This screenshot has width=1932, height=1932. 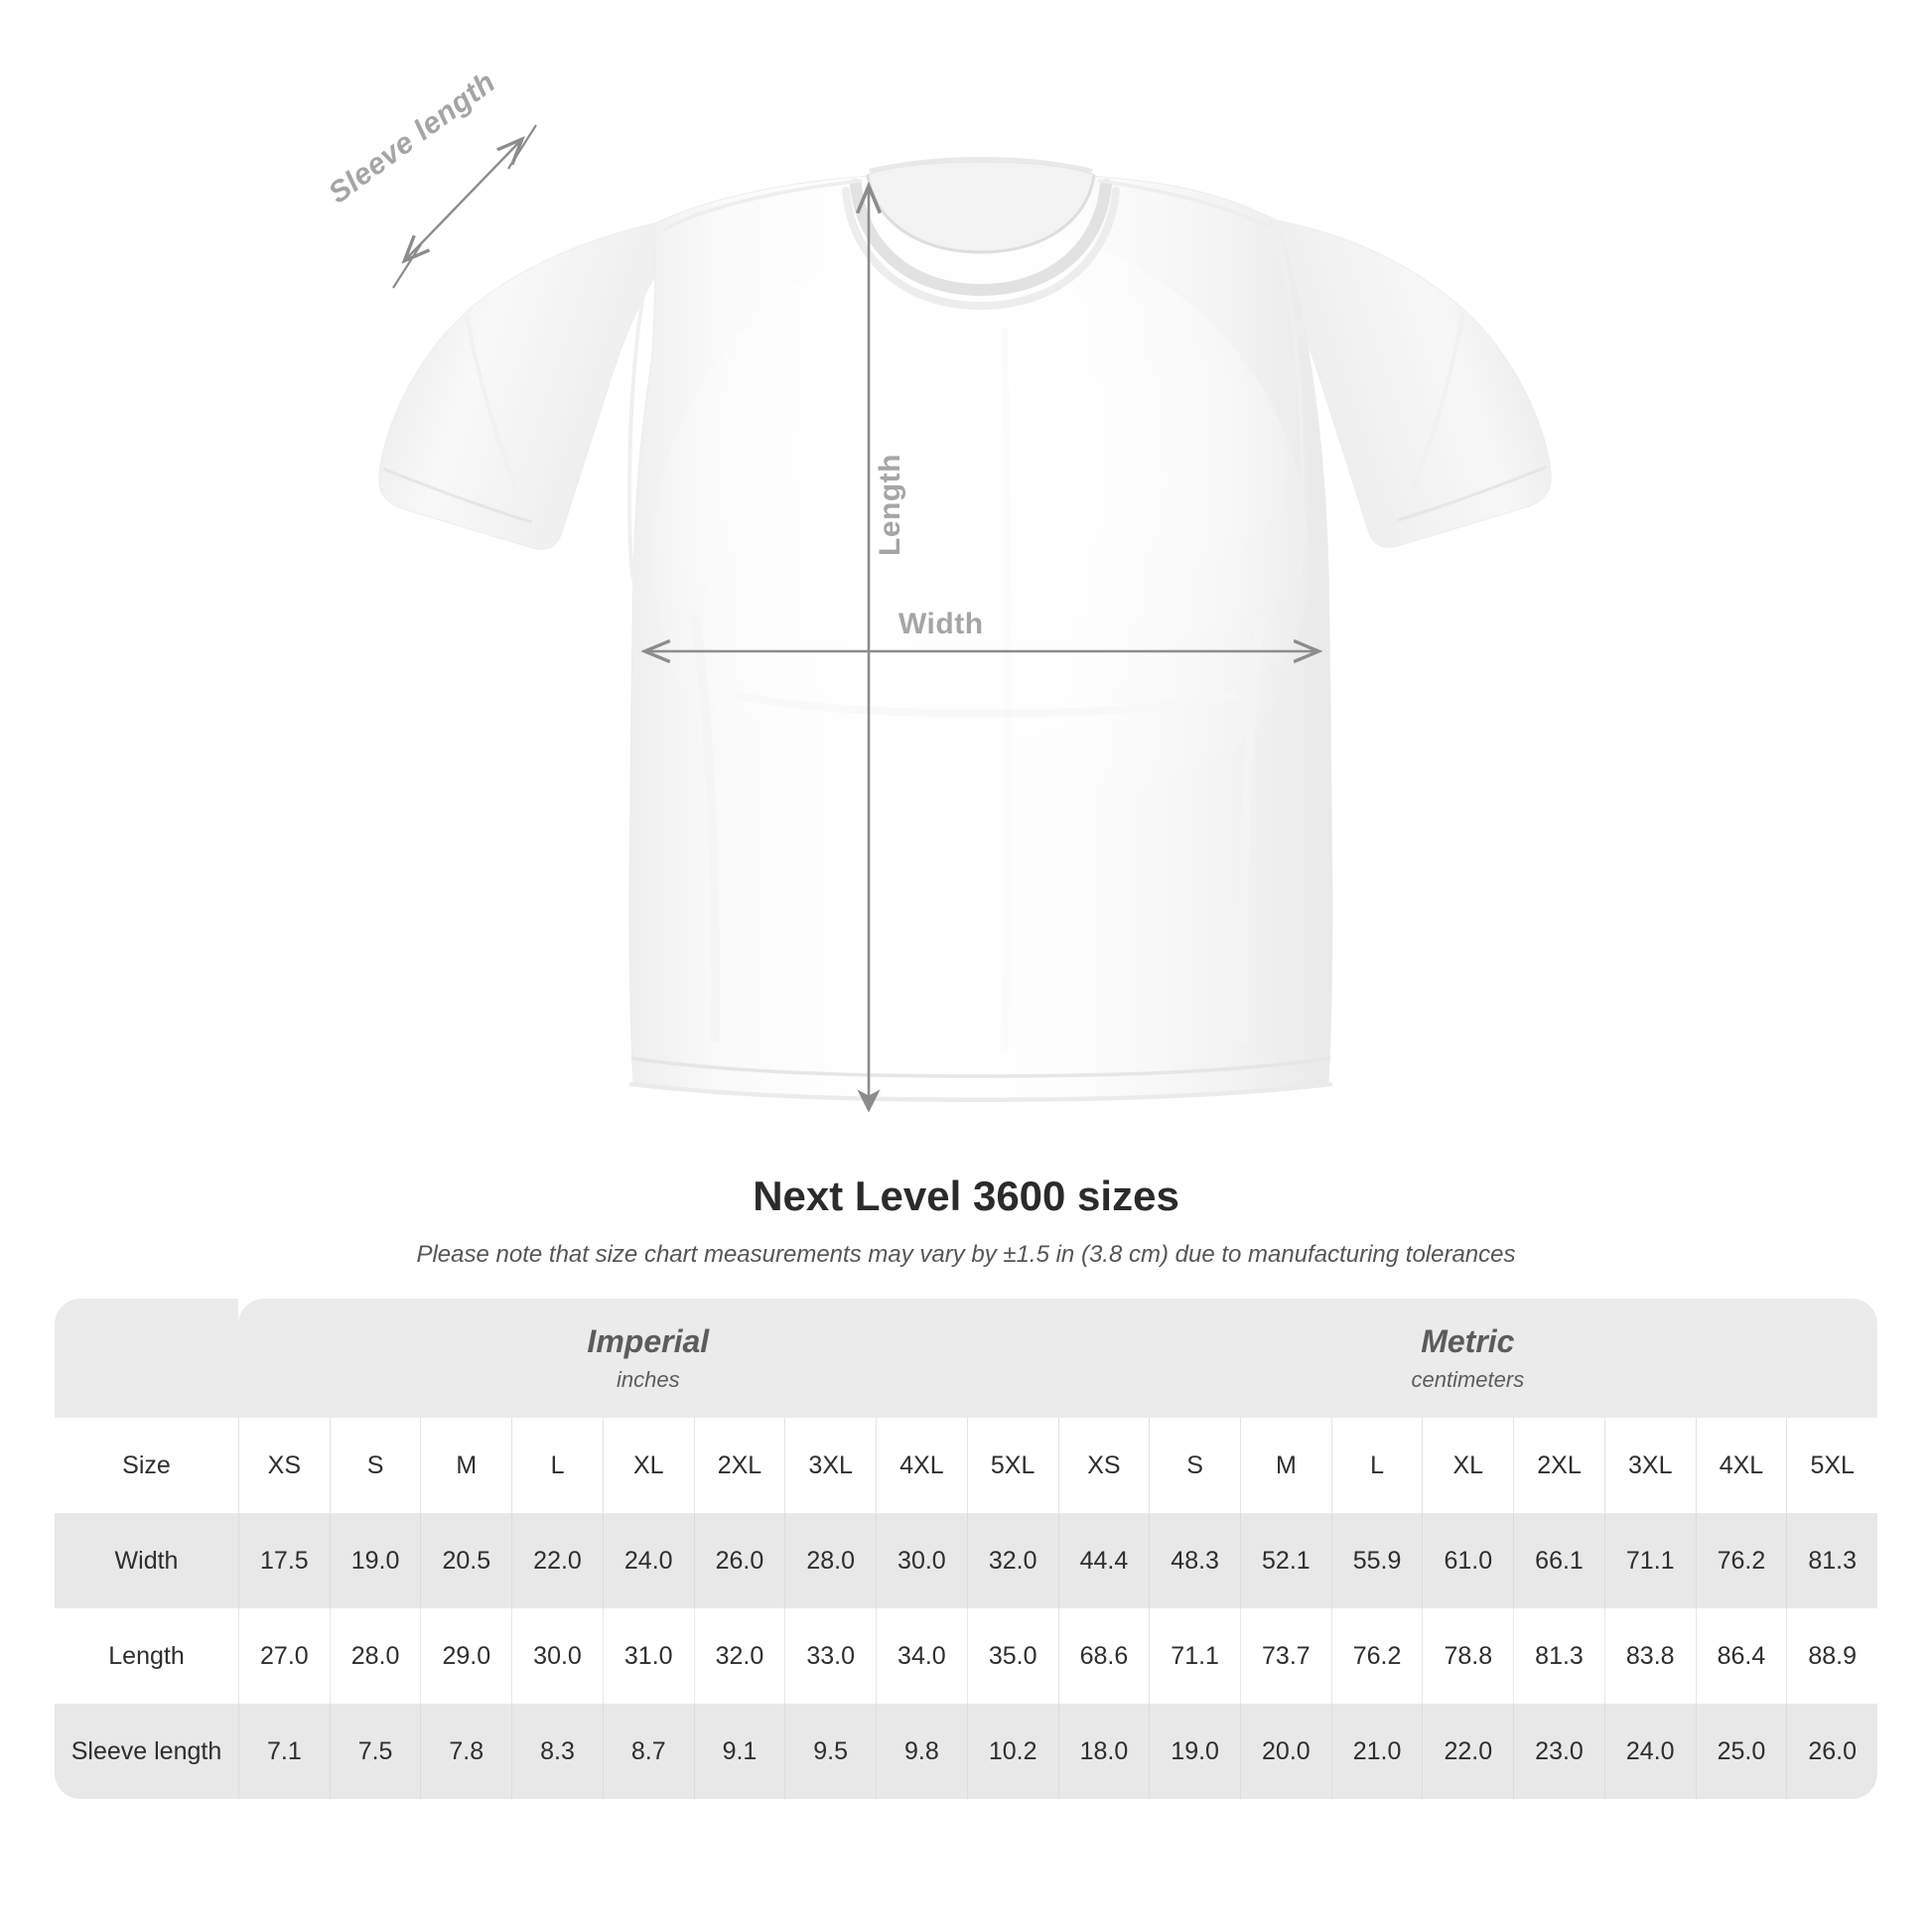 What do you see at coordinates (1558, 1560) in the screenshot?
I see `measurement-cell: 66.1` at bounding box center [1558, 1560].